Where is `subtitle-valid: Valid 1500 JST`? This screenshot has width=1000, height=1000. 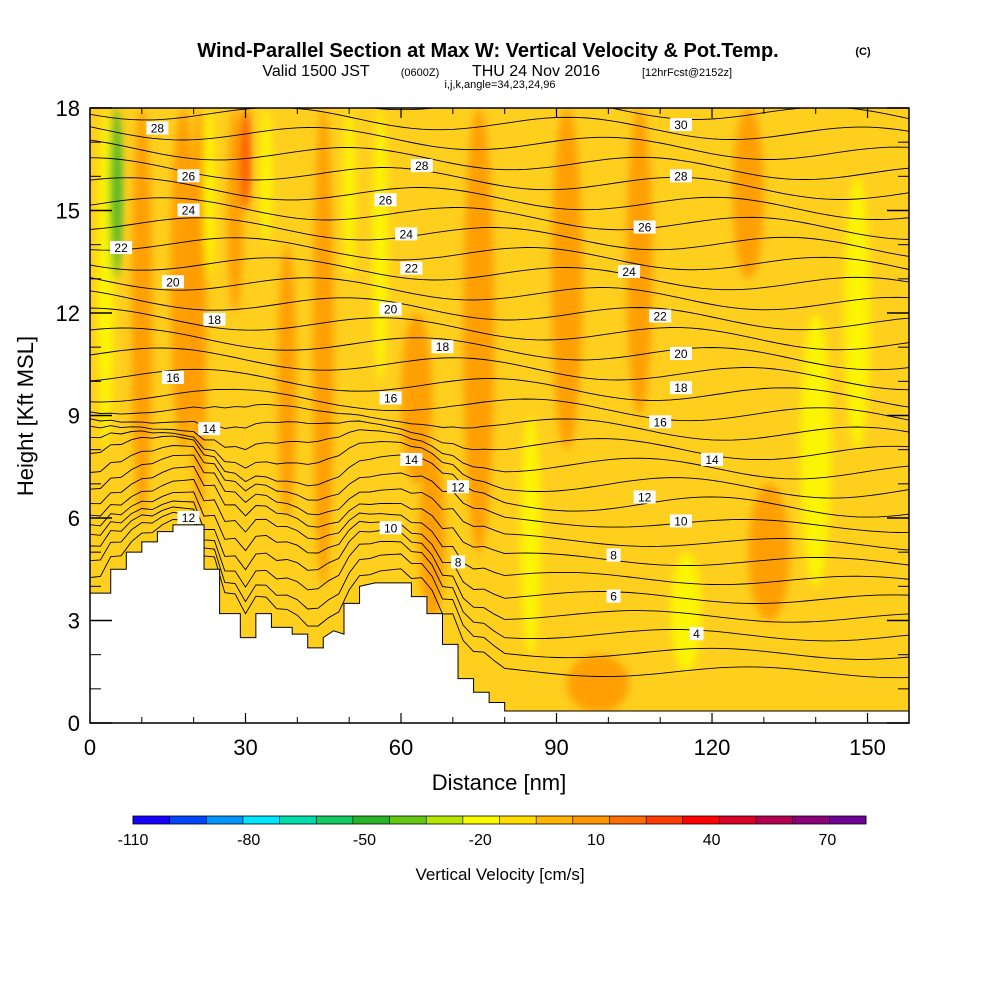
subtitle-valid: Valid 1500 JST is located at coordinates (316, 71).